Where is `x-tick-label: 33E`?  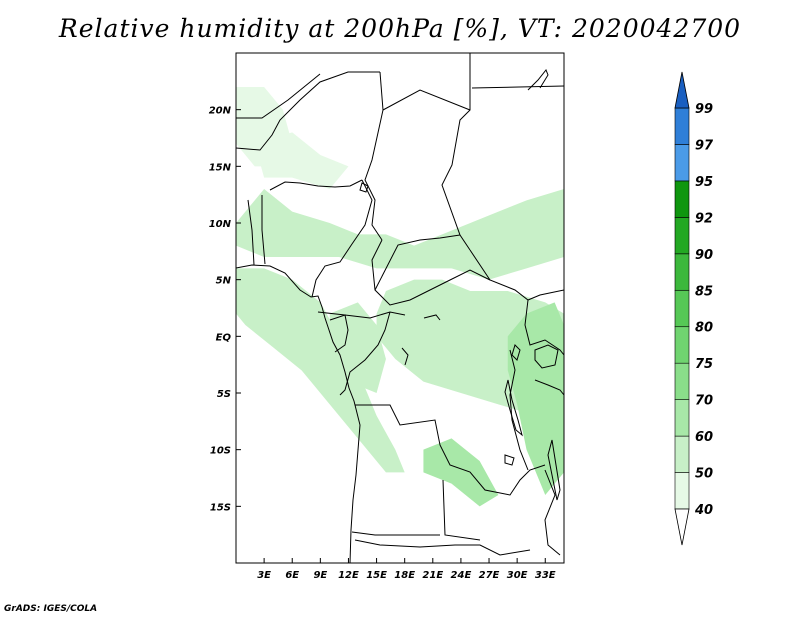
x-tick-label: 33E is located at coordinates (545, 575).